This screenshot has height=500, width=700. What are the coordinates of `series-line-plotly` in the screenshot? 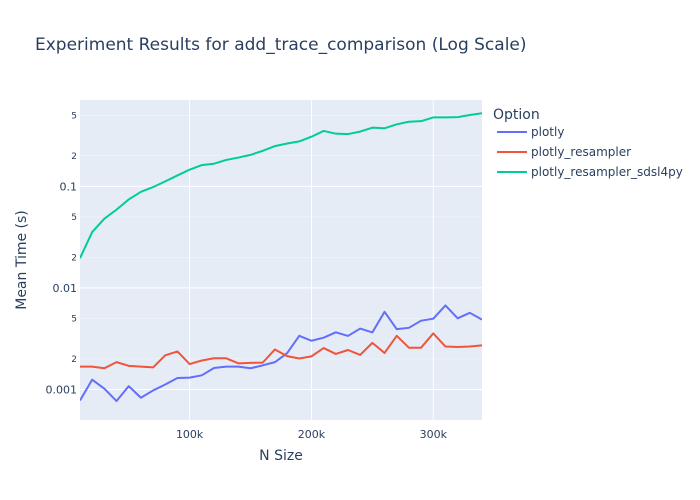 It's located at (281, 353).